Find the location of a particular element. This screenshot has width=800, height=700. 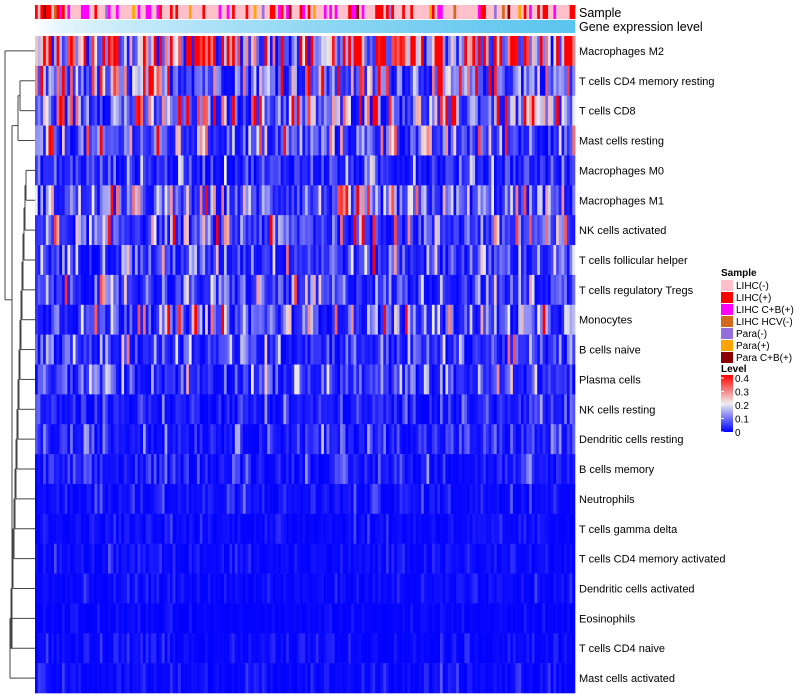

row-label: Neutrophils is located at coordinates (607, 500).